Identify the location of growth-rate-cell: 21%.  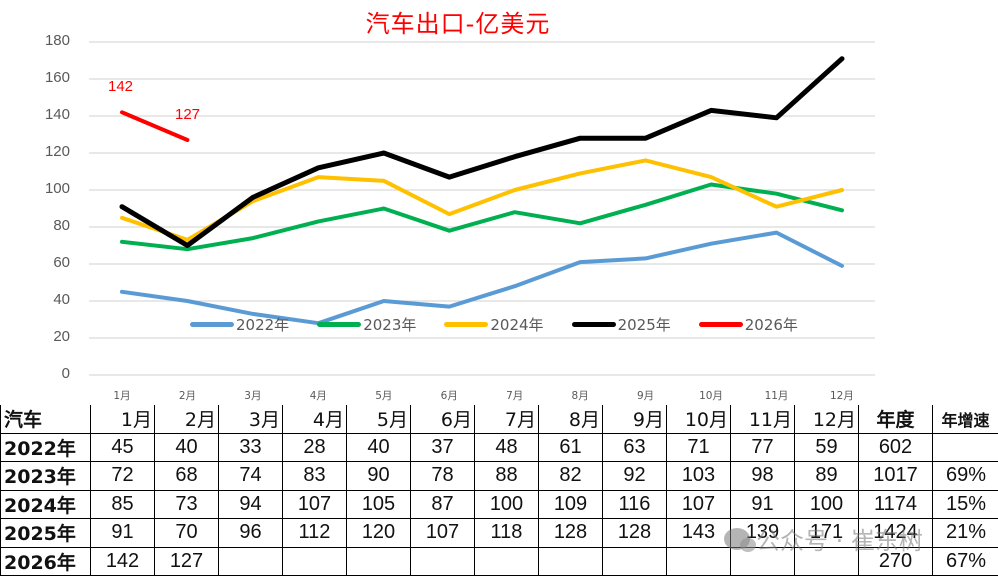
(965, 533).